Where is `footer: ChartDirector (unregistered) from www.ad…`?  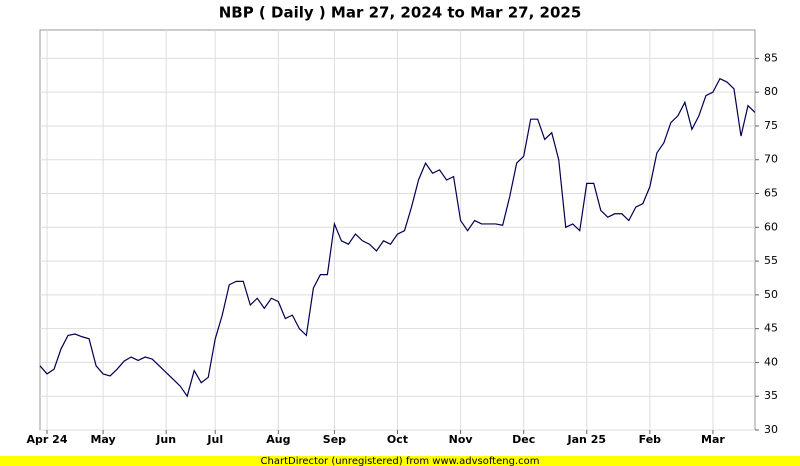 footer: ChartDirector (unregistered) from www.ad… is located at coordinates (400, 461).